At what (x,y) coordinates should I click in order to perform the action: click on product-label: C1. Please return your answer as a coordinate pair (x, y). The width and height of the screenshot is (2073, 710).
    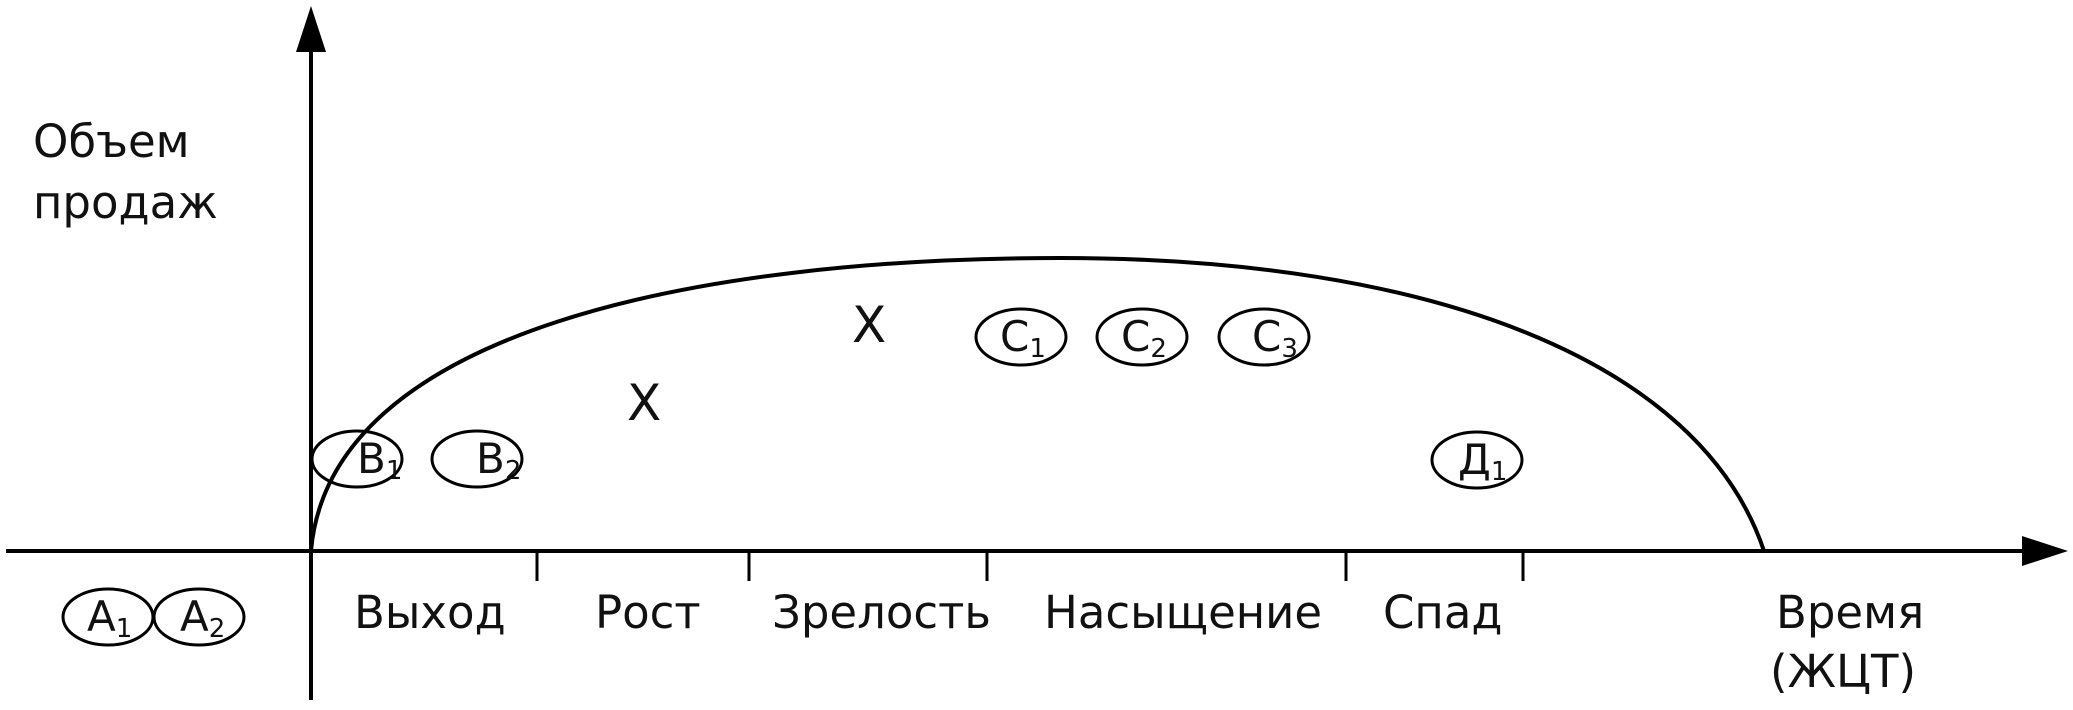
    Looking at the image, I should click on (1023, 338).